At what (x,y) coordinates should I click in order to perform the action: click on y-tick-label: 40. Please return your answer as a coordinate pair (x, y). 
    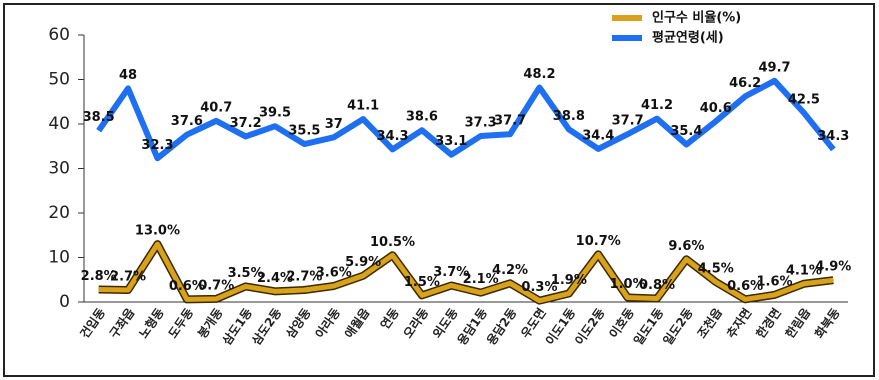
    Looking at the image, I should click on (59, 124).